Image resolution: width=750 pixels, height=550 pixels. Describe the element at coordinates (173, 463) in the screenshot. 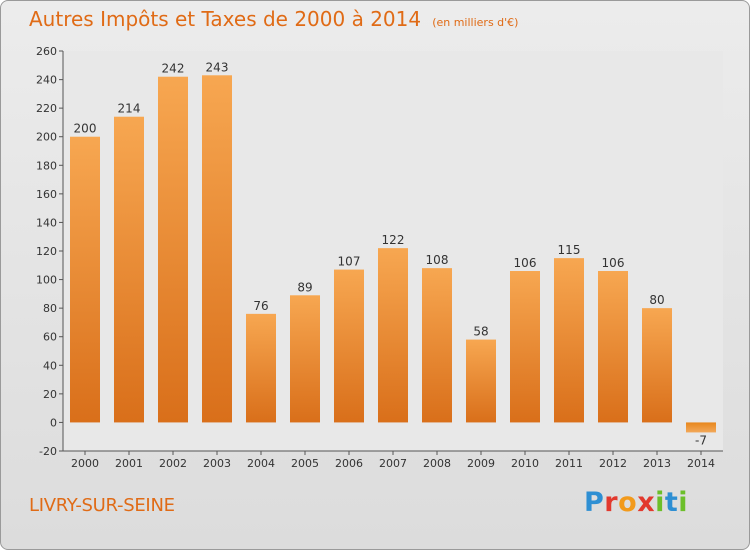

I see `x-tick-label: 2002` at that location.